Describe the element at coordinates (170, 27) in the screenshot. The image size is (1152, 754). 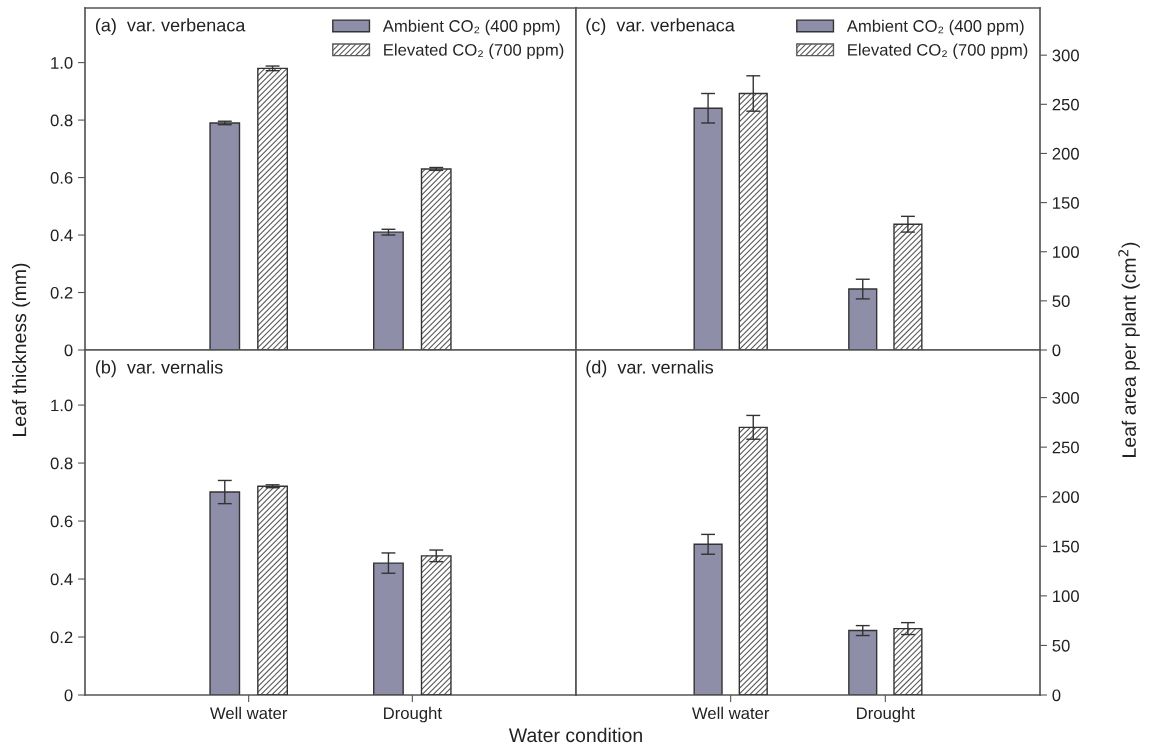
I see `text: (a) var. verbenaca` at that location.